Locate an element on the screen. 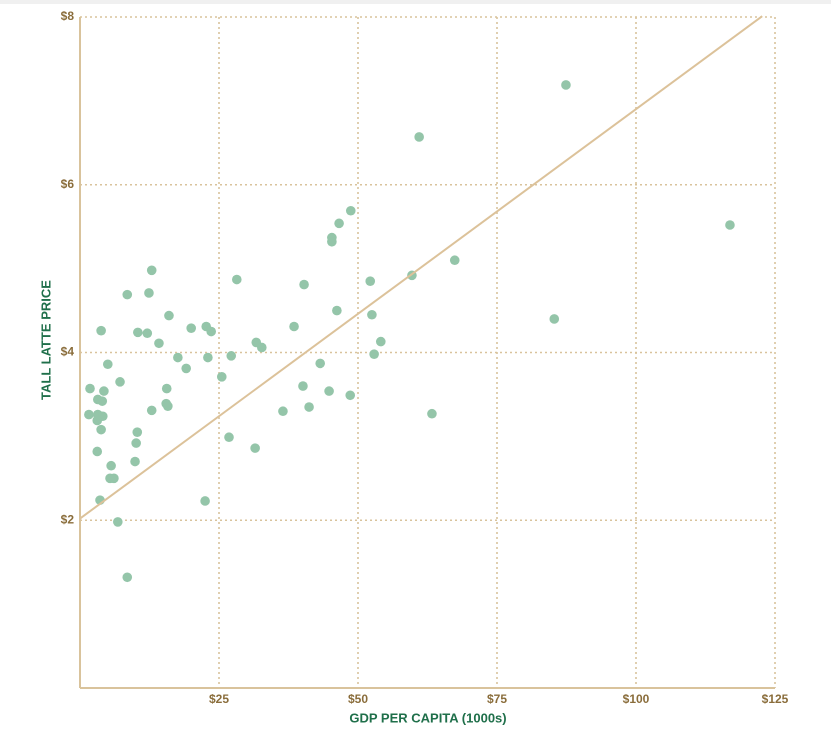 The height and width of the screenshot is (735, 831). y-tick-label: $6 is located at coordinates (68, 184).